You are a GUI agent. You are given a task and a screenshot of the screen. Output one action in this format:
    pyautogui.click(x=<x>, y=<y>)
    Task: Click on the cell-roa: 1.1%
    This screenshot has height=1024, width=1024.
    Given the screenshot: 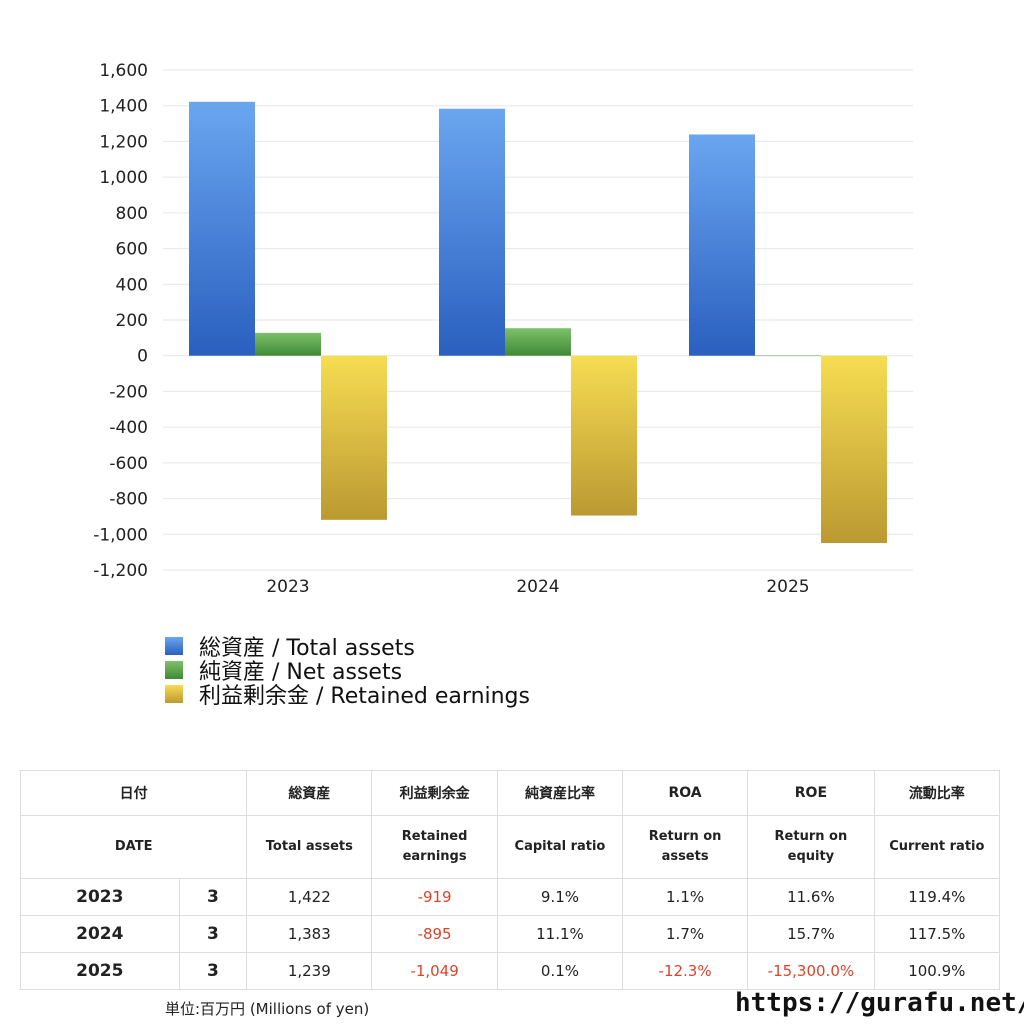 What is the action you would take?
    pyautogui.click(x=685, y=897)
    